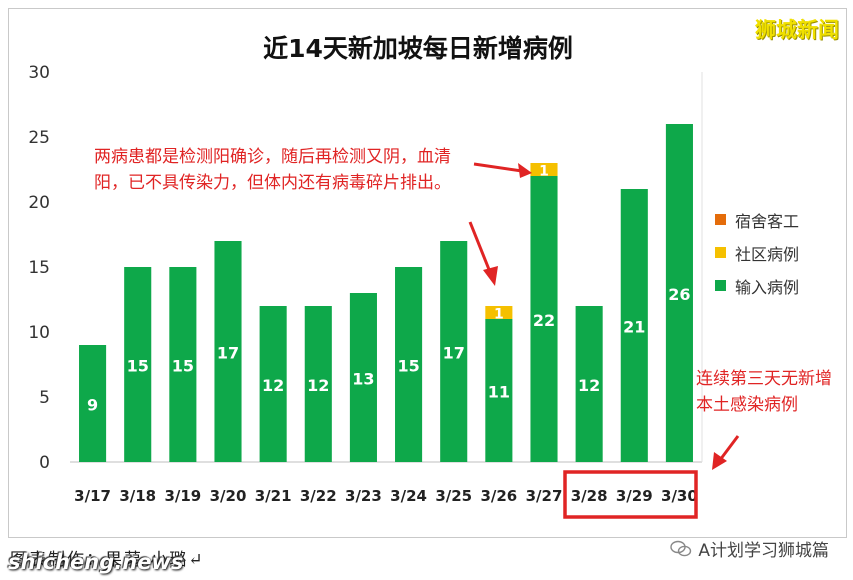 The image size is (853, 580). I want to click on y-tick-label: 10, so click(39, 333).